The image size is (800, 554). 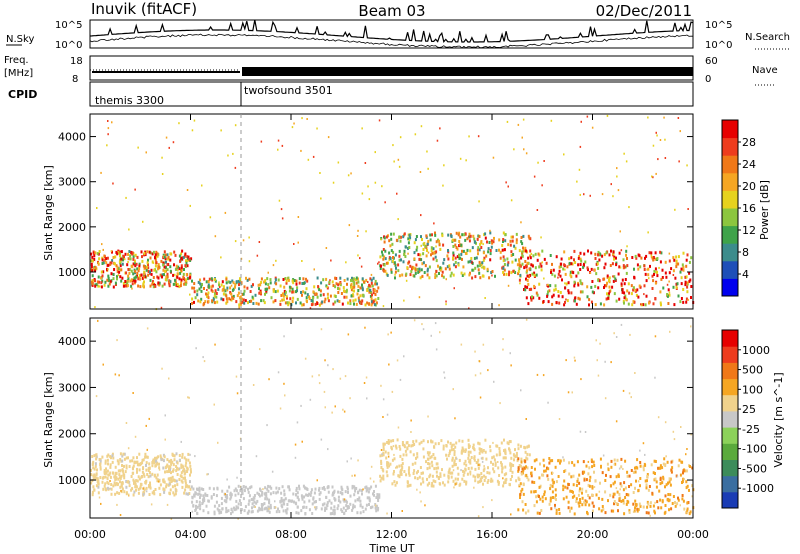 I want to click on freq-left-tick-bottom: 8, so click(x=75, y=79).